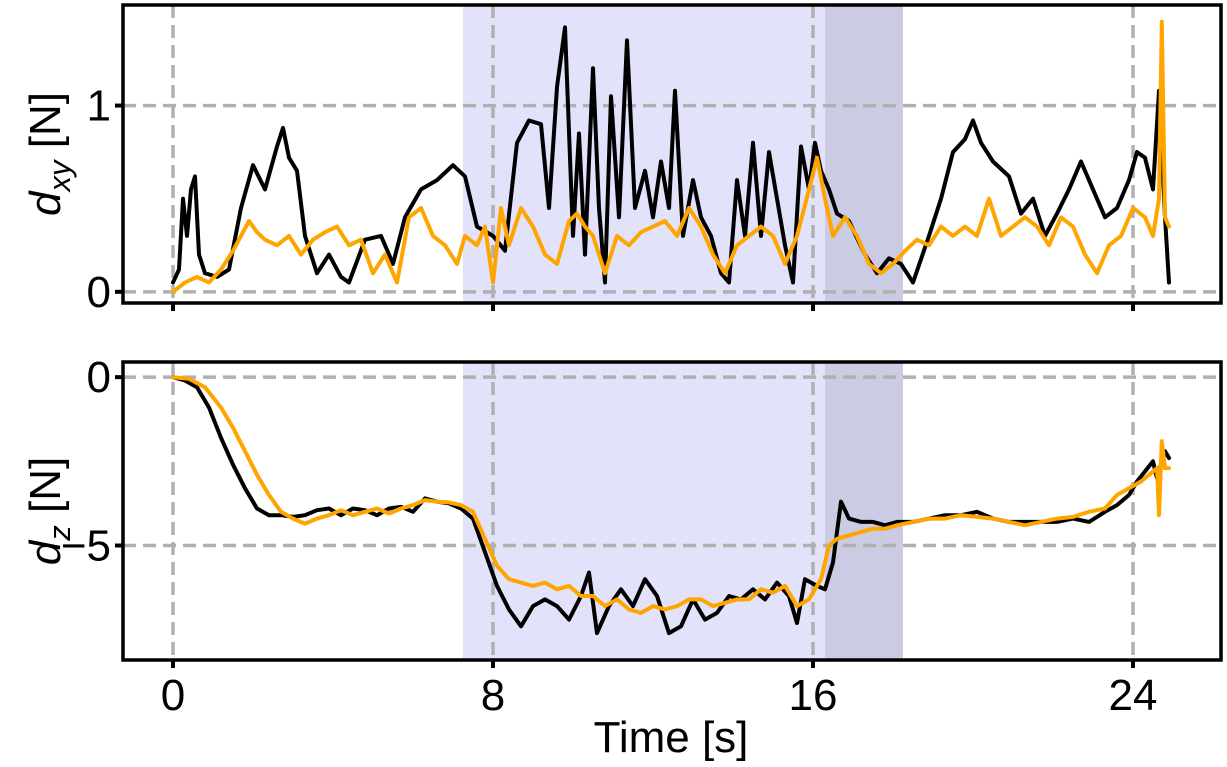  I want to click on y-axis-label: dz [N], so click(49, 511).